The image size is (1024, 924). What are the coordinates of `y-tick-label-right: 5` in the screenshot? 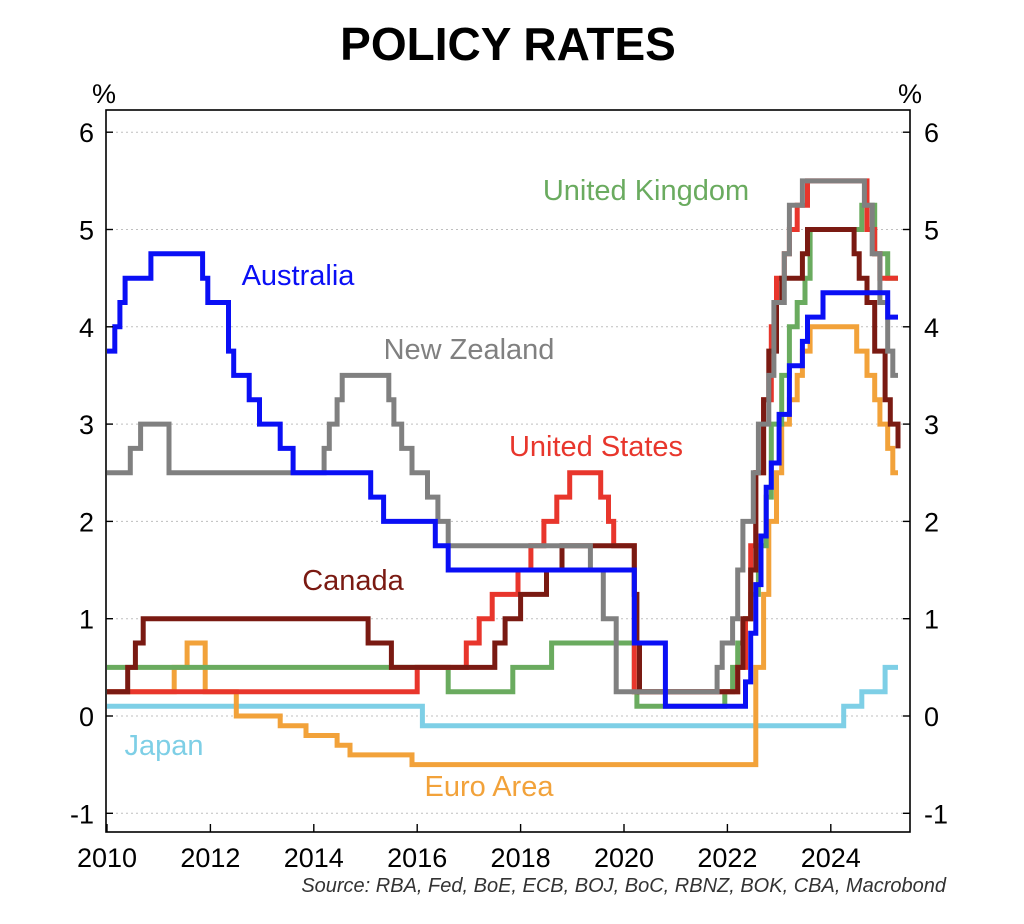 It's located at (931, 231).